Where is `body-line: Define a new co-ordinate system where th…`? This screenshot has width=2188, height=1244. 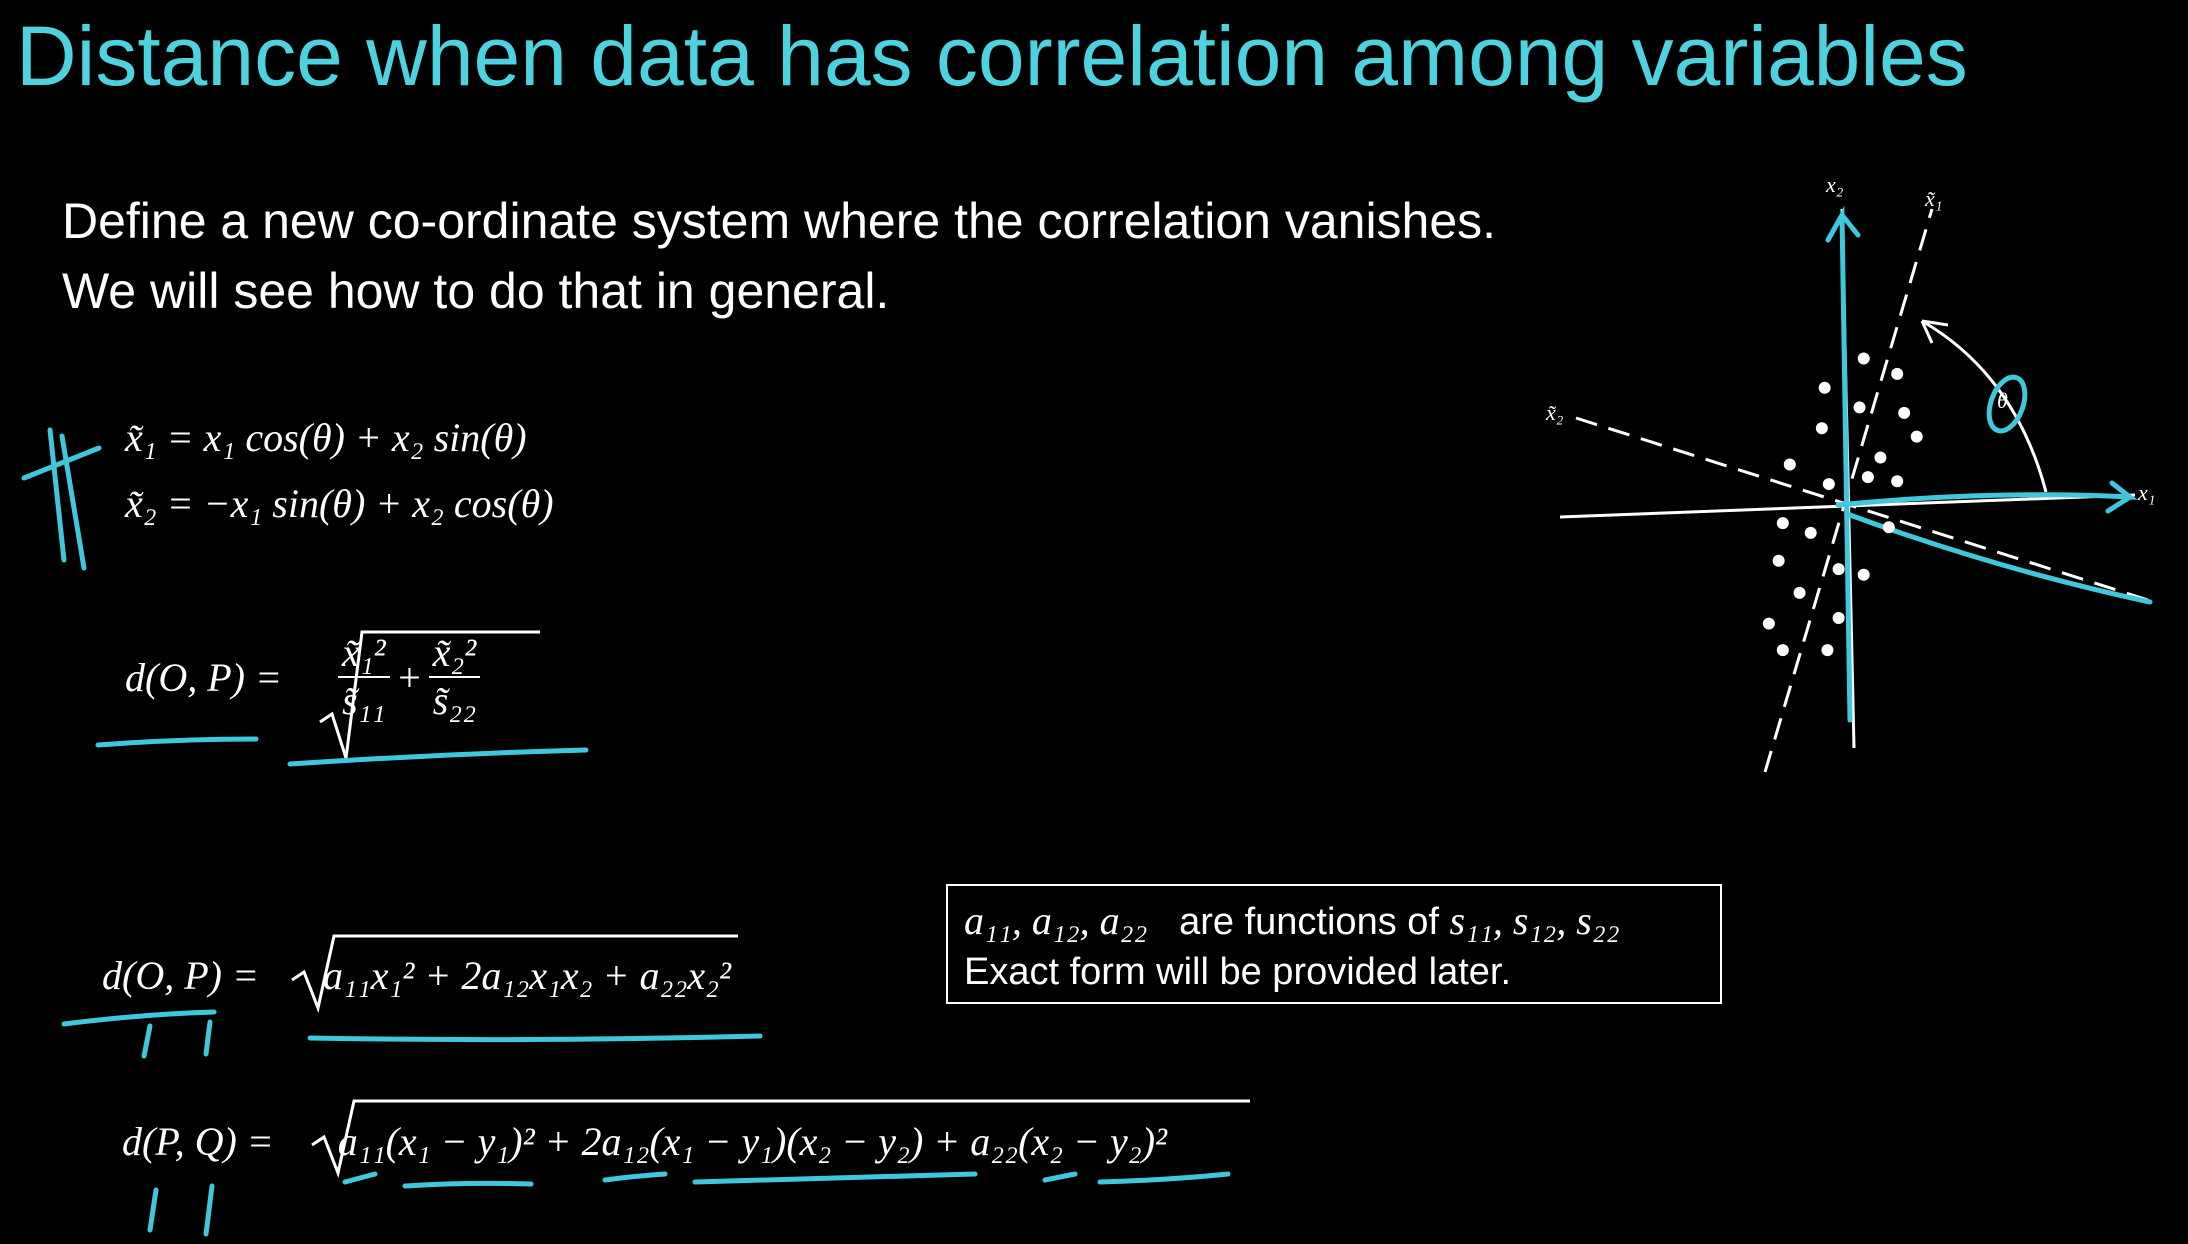
body-line: Define a new co-ordinate system where th… is located at coordinates (779, 221).